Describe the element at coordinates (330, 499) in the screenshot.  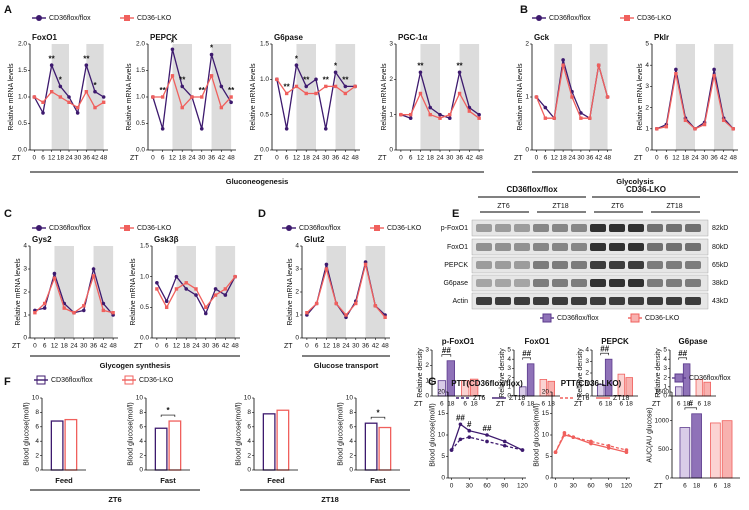
I see `group-label: ZT18` at that location.